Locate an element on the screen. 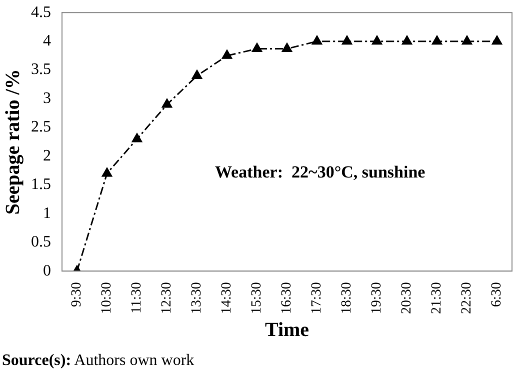 This screenshot has height=384, width=520. y-tick-label: 4 is located at coordinates (47, 41).